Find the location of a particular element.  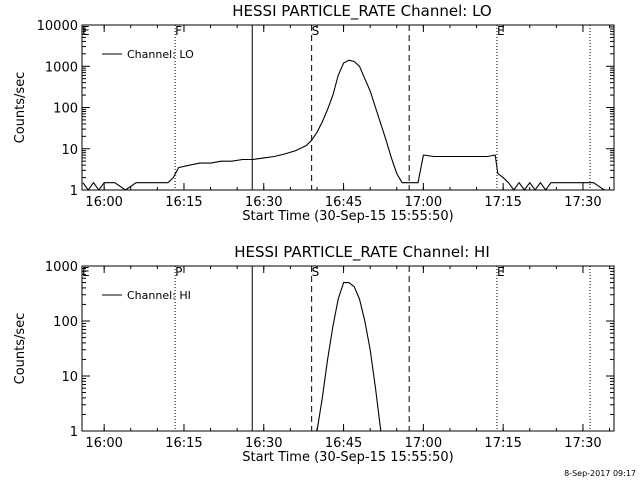

series-line is located at coordinates (349, 357).